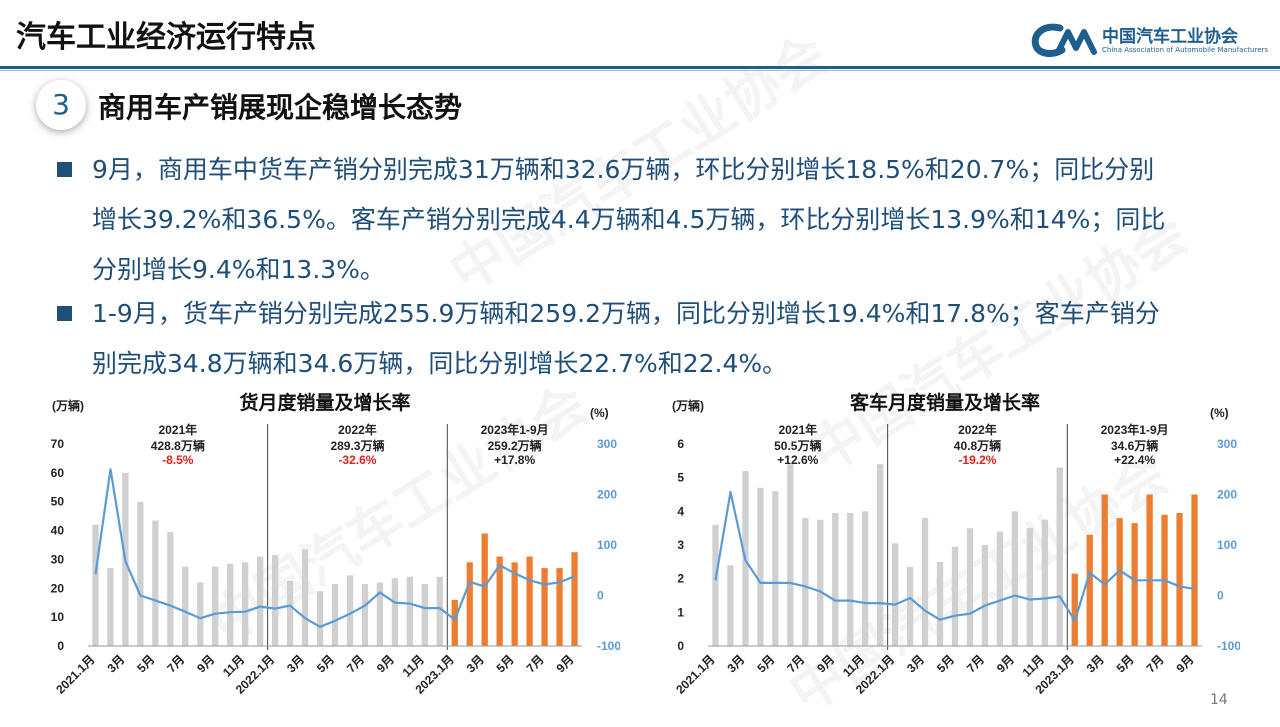  What do you see at coordinates (357, 445) in the screenshot?
I see `period-total-label: 289.3万辆` at bounding box center [357, 445].